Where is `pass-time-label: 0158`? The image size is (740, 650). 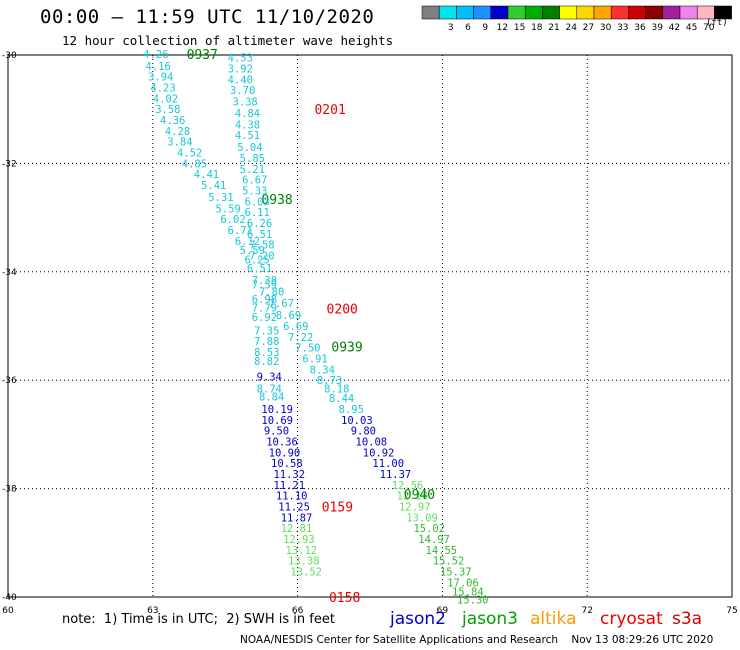
pass-time-label: 0158 is located at coordinates (344, 598).